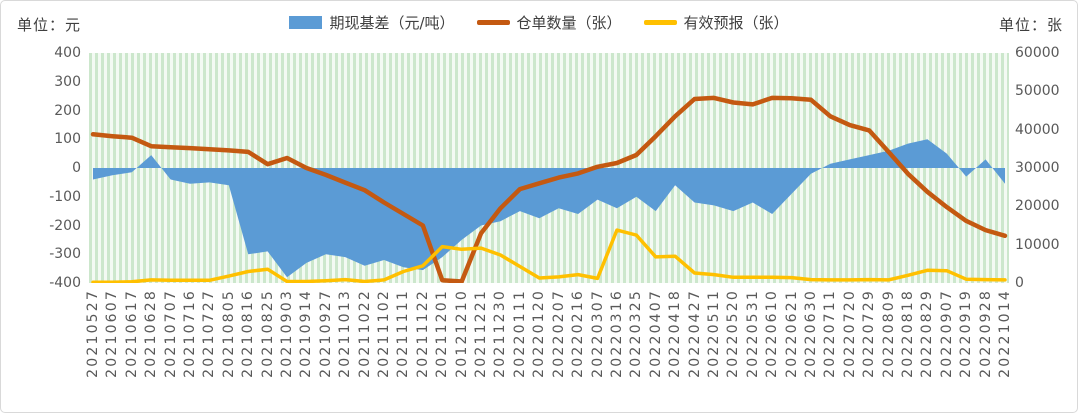 The image size is (1080, 415). Describe the element at coordinates (67, 139) in the screenshot. I see `left-axis-tick: 100` at that location.